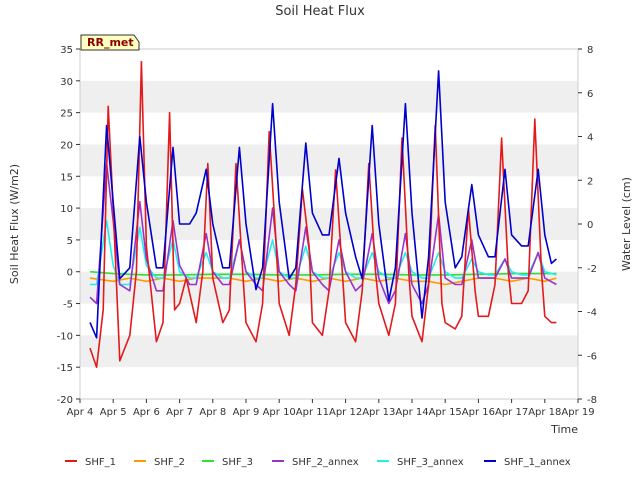 Image resolution: width=640 pixels, height=480 pixels. I want to click on y2-tick-label: -8, so click(592, 400).